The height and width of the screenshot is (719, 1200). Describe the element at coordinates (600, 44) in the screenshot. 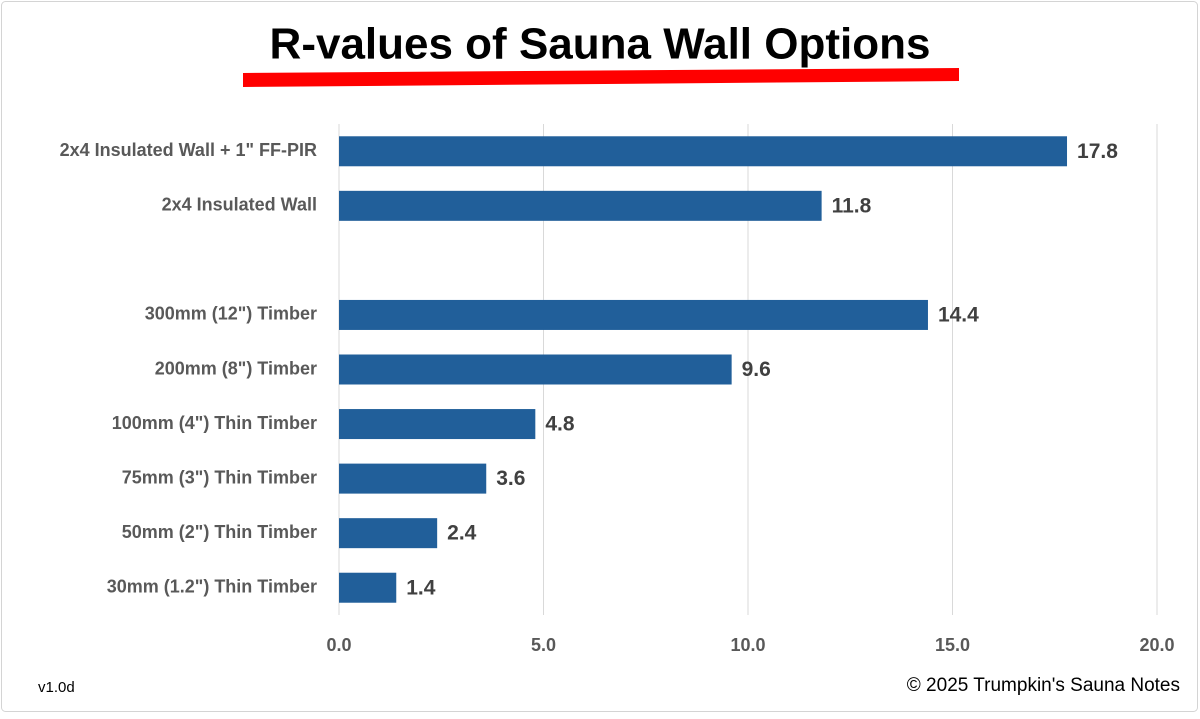

I see `chart-title: R-values of Sauna Wall Options` at that location.